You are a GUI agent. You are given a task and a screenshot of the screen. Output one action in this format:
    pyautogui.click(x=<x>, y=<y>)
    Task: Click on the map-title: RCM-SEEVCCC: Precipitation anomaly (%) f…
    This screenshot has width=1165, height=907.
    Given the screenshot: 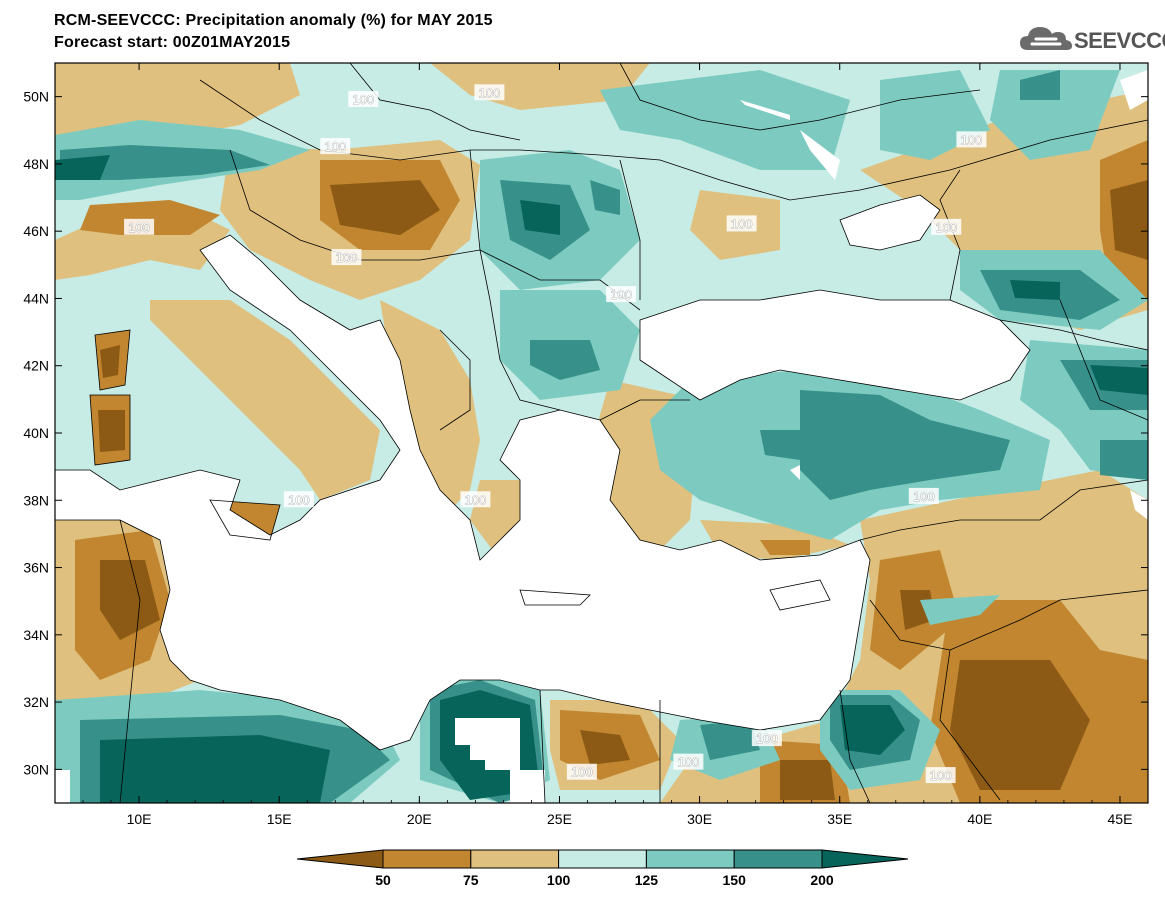 What is the action you would take?
    pyautogui.click(x=273, y=20)
    